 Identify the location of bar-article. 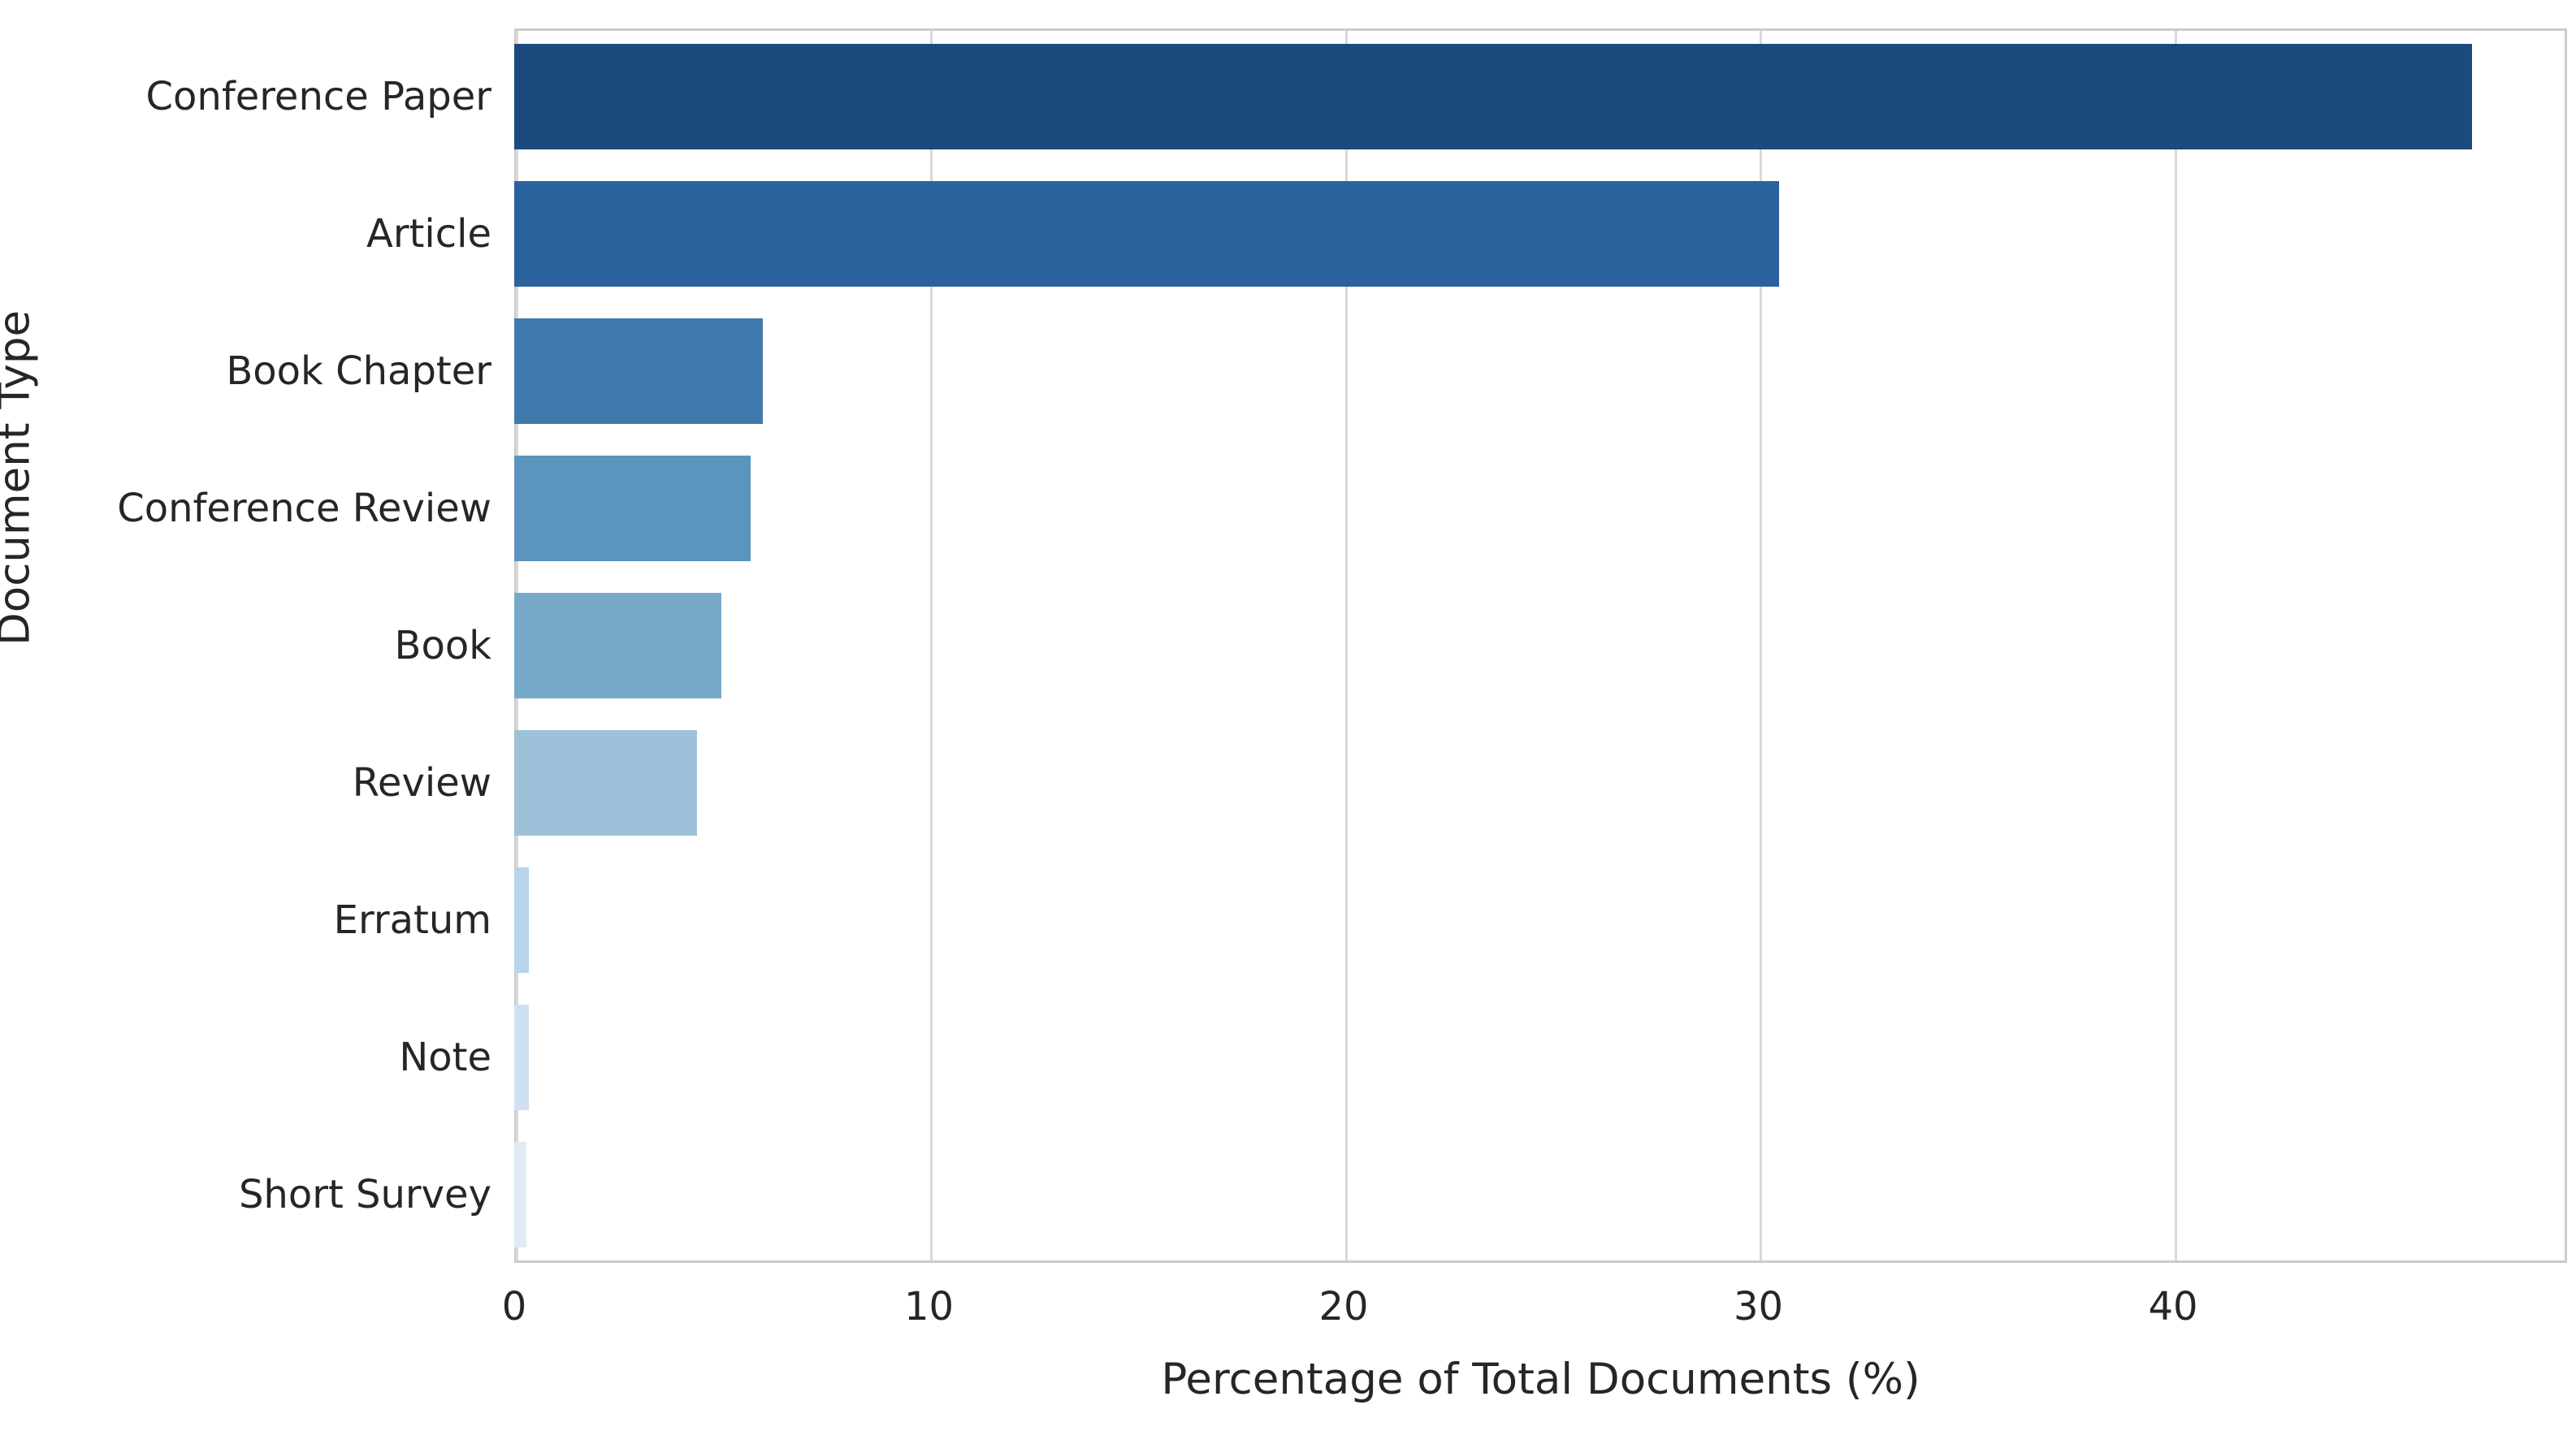
(1147, 234).